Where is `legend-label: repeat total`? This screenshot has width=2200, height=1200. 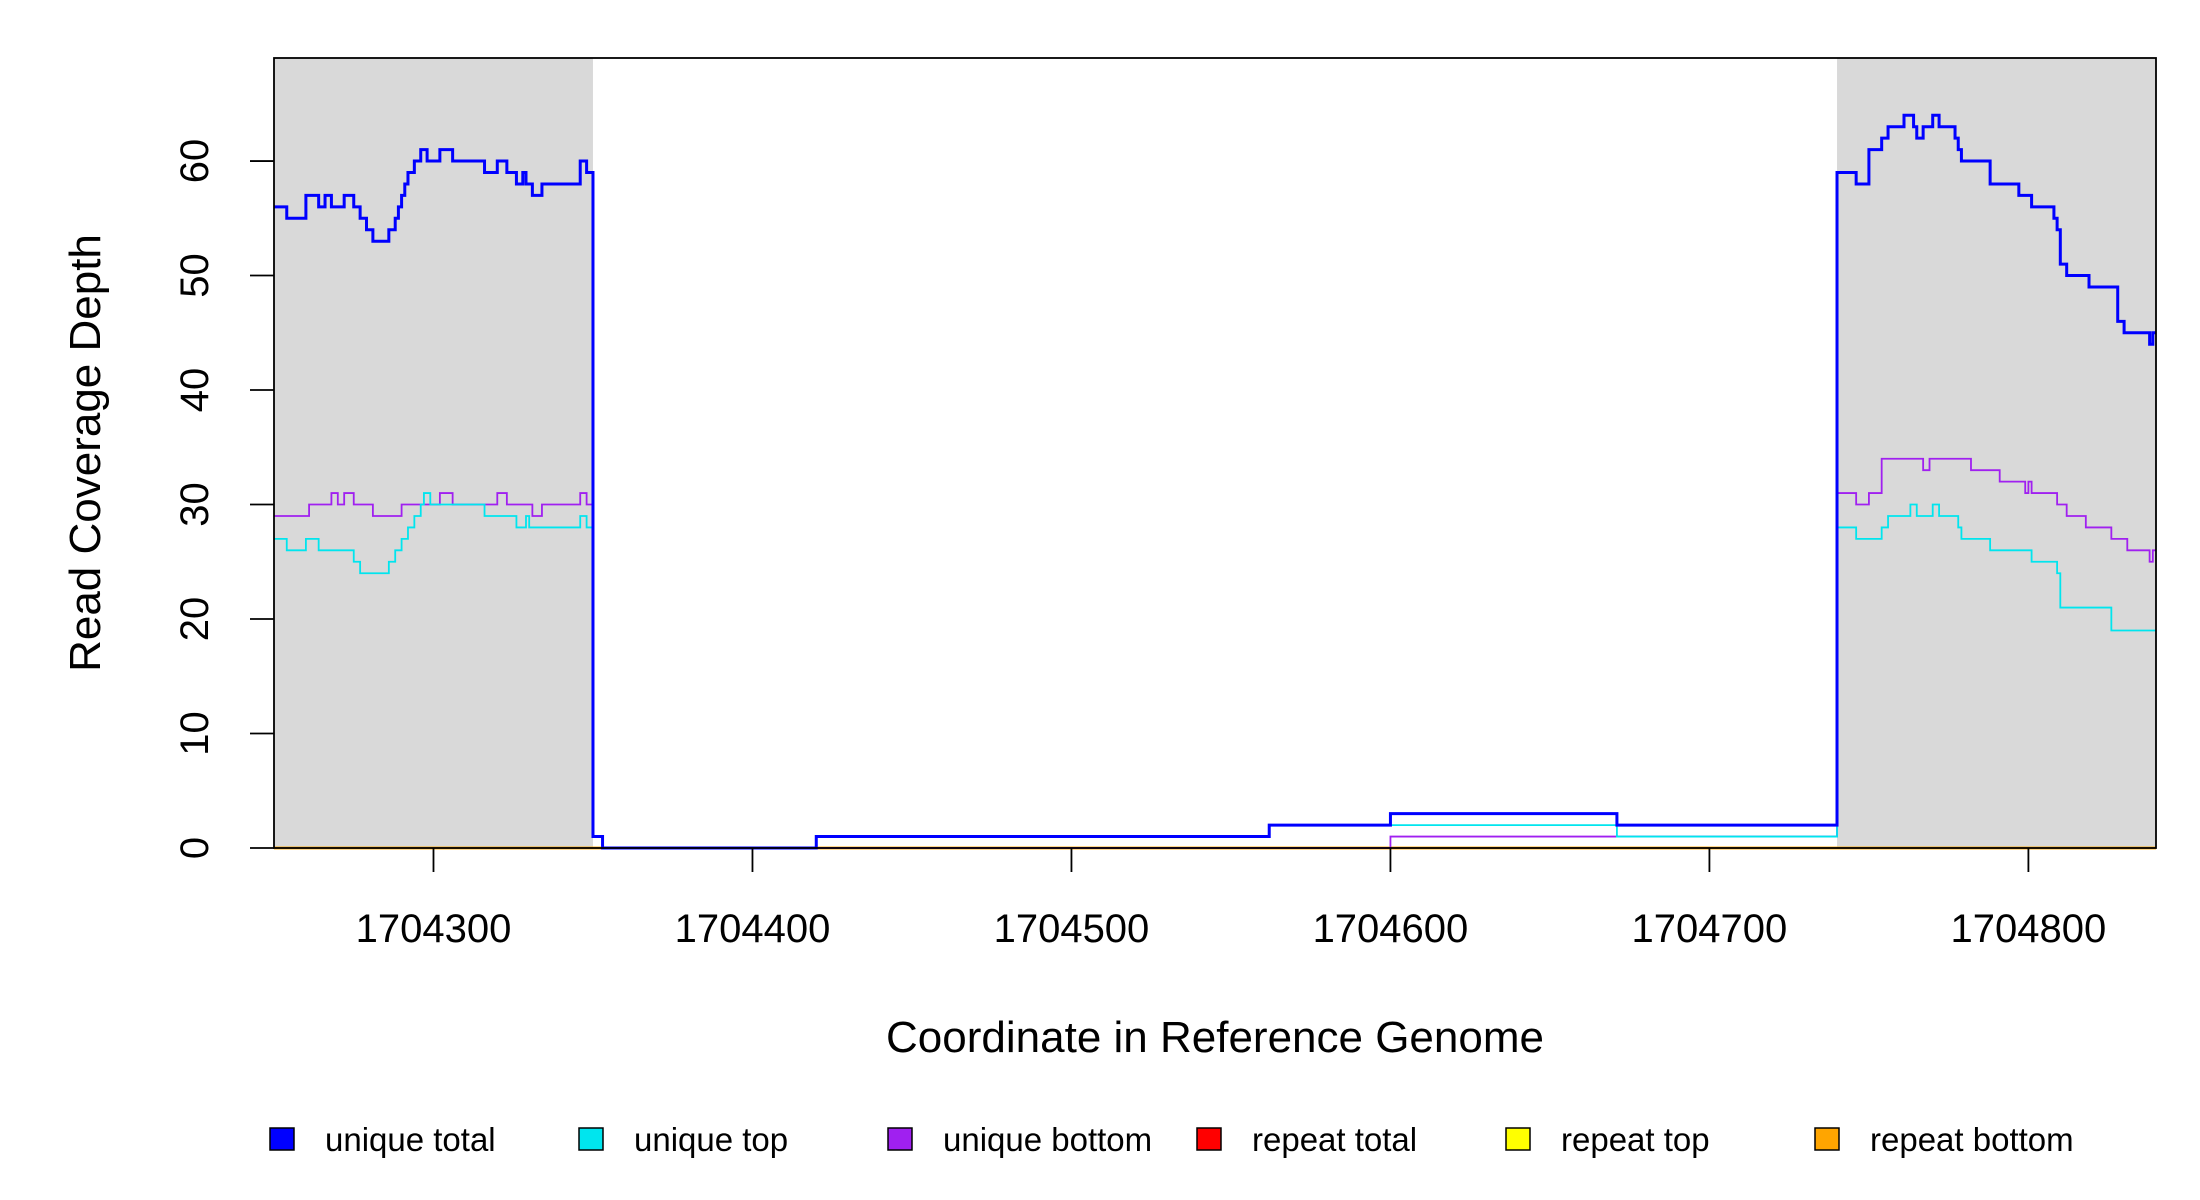 legend-label: repeat total is located at coordinates (1334, 1139).